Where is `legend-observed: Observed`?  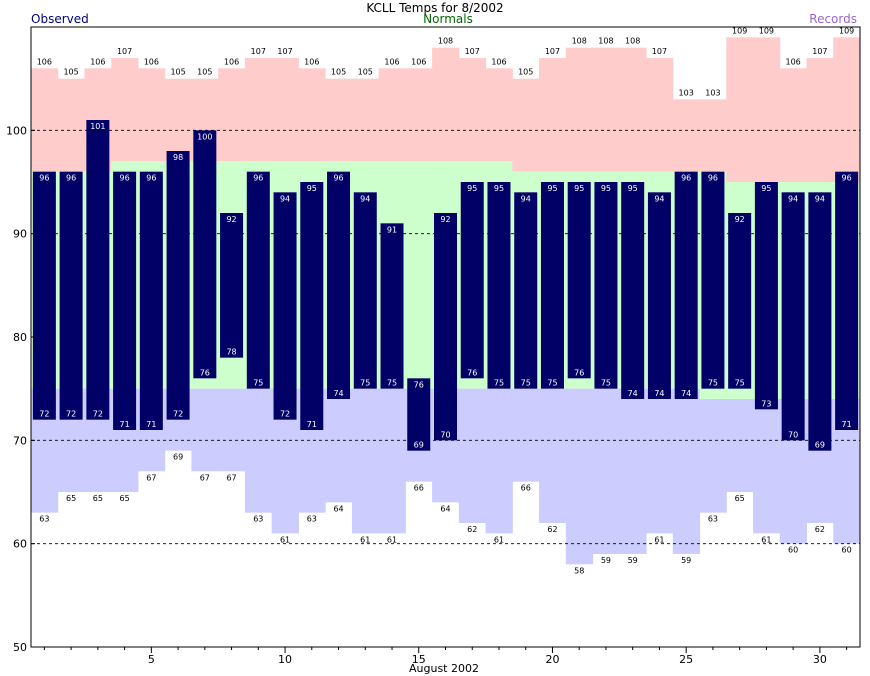 legend-observed: Observed is located at coordinates (60, 19).